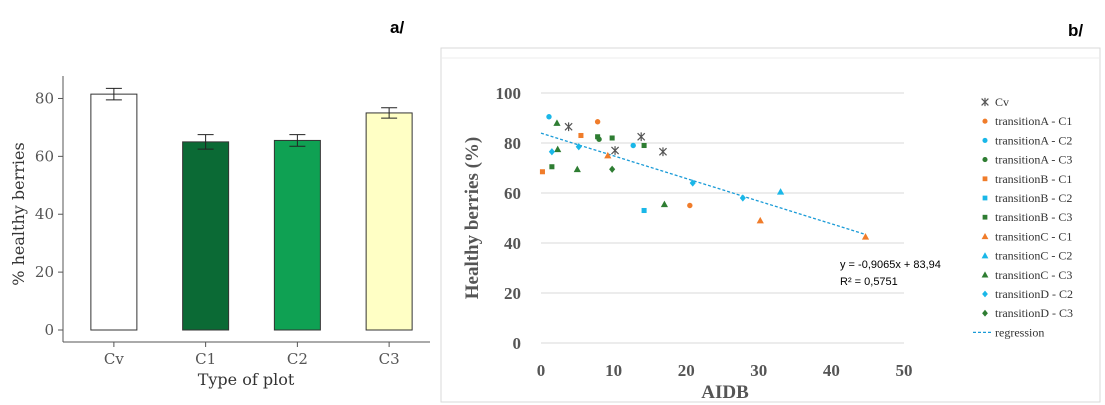 This screenshot has height=405, width=1105. What do you see at coordinates (512, 193) in the screenshot?
I see `panel-b-y-tick-label: 60` at bounding box center [512, 193].